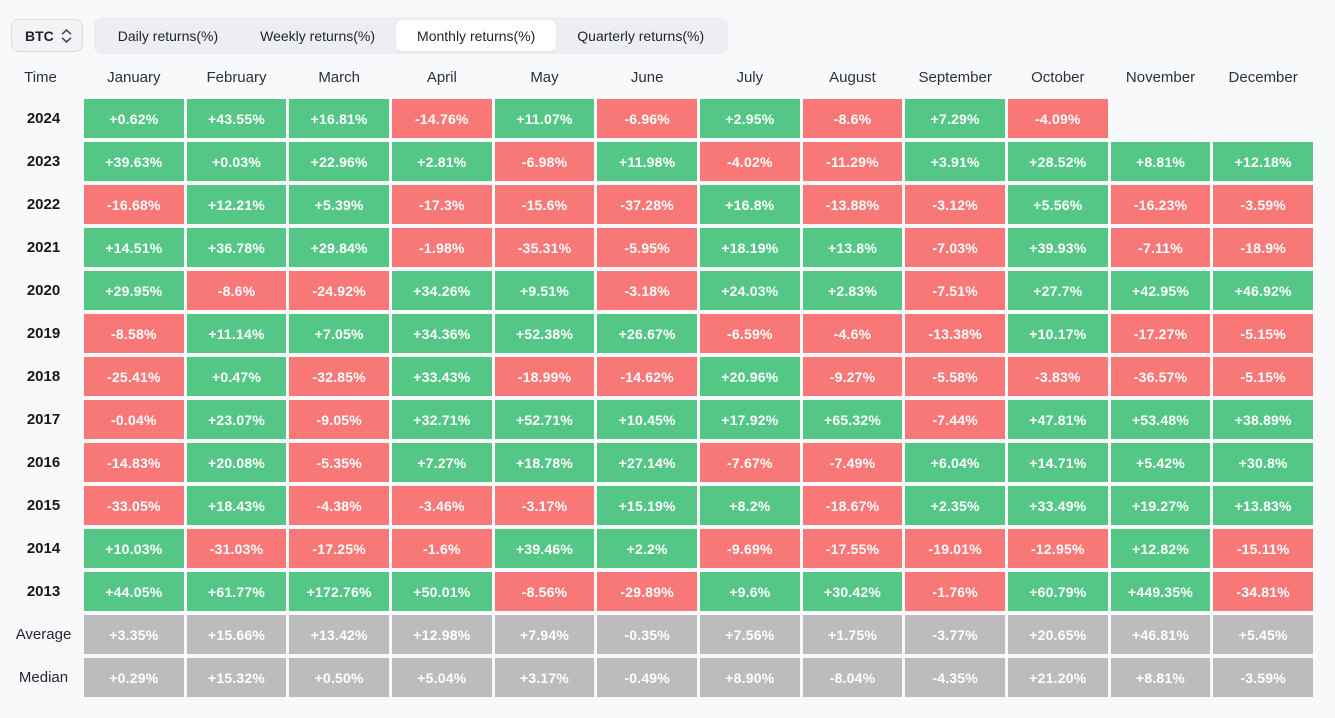 Image resolution: width=1335 pixels, height=718 pixels. I want to click on return-cell: +16.81%, so click(339, 118).